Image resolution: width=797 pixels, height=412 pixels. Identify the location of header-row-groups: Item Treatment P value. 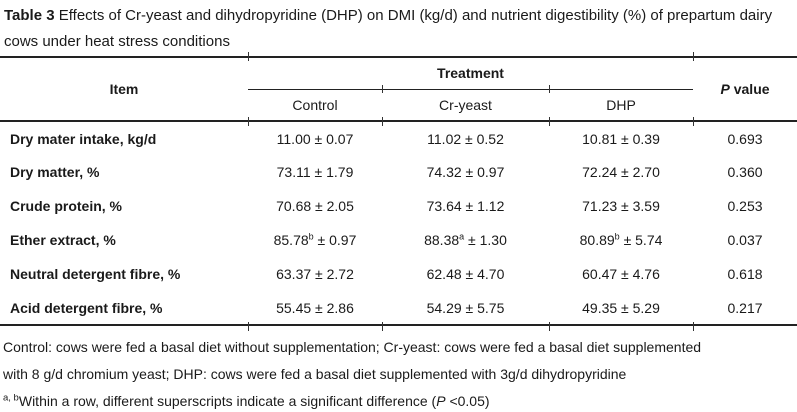
(398, 77).